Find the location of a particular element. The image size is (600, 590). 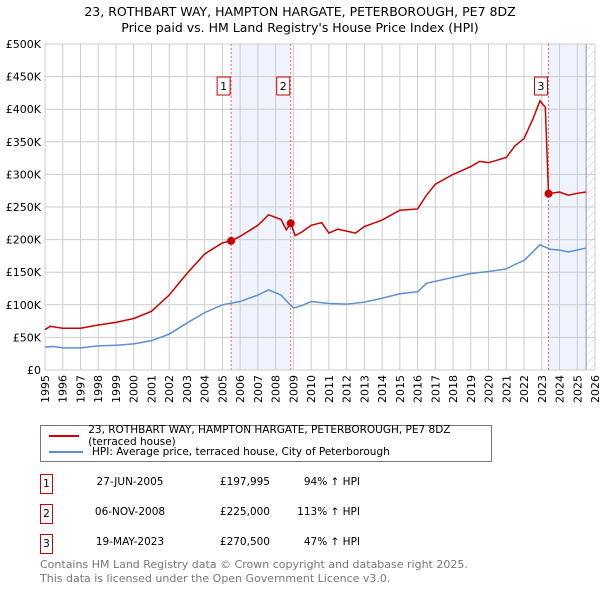

sale-label: 1 is located at coordinates (223, 86).